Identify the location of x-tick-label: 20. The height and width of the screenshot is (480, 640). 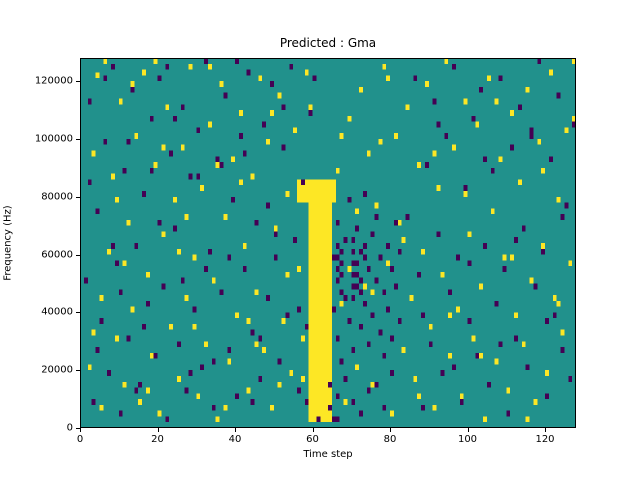
(157, 439).